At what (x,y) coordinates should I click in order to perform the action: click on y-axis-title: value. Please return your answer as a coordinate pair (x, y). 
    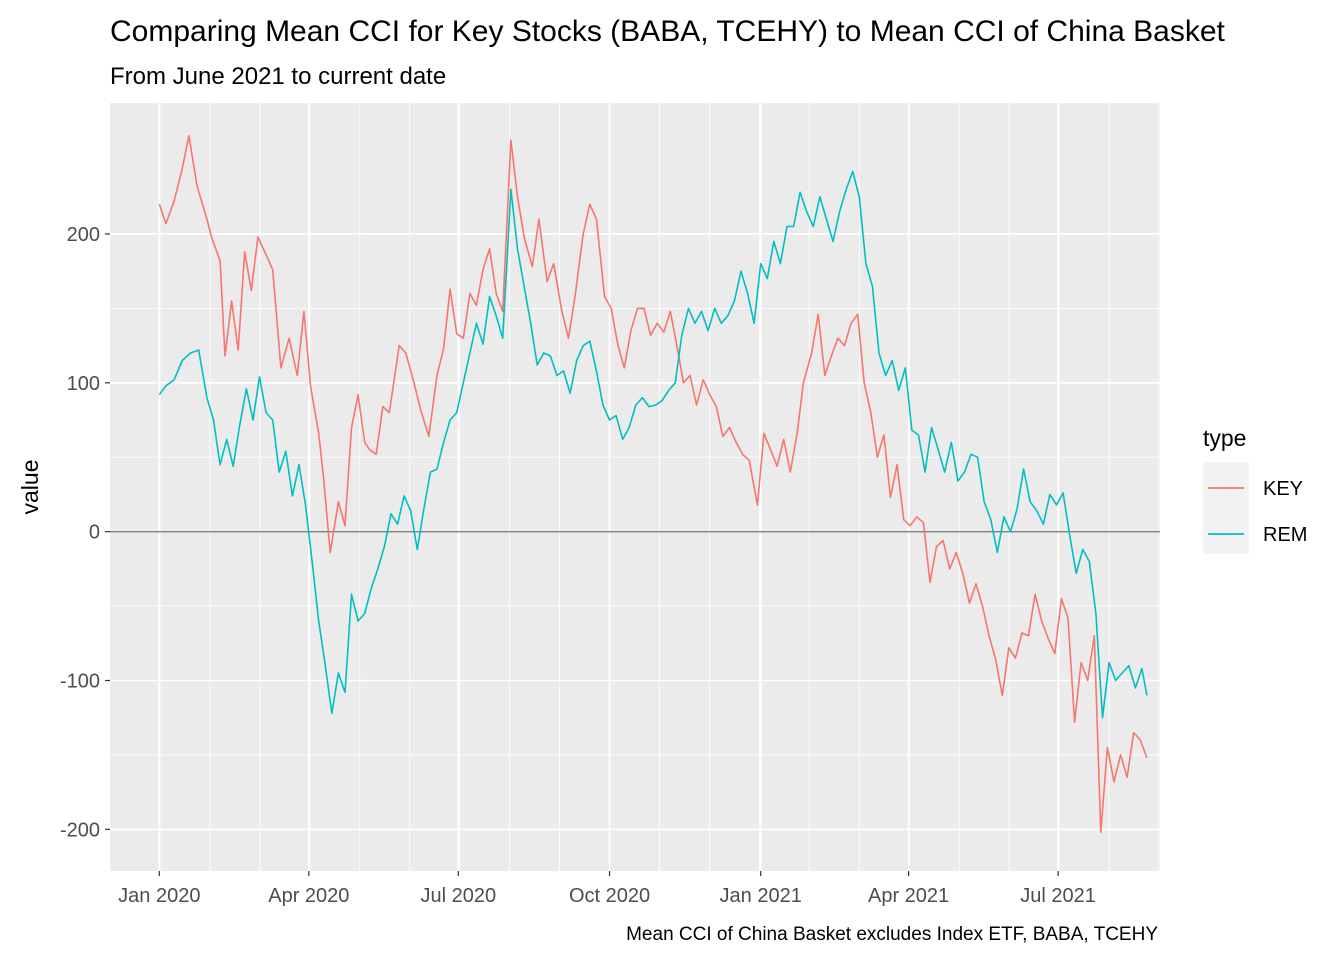
    Looking at the image, I should click on (30, 487).